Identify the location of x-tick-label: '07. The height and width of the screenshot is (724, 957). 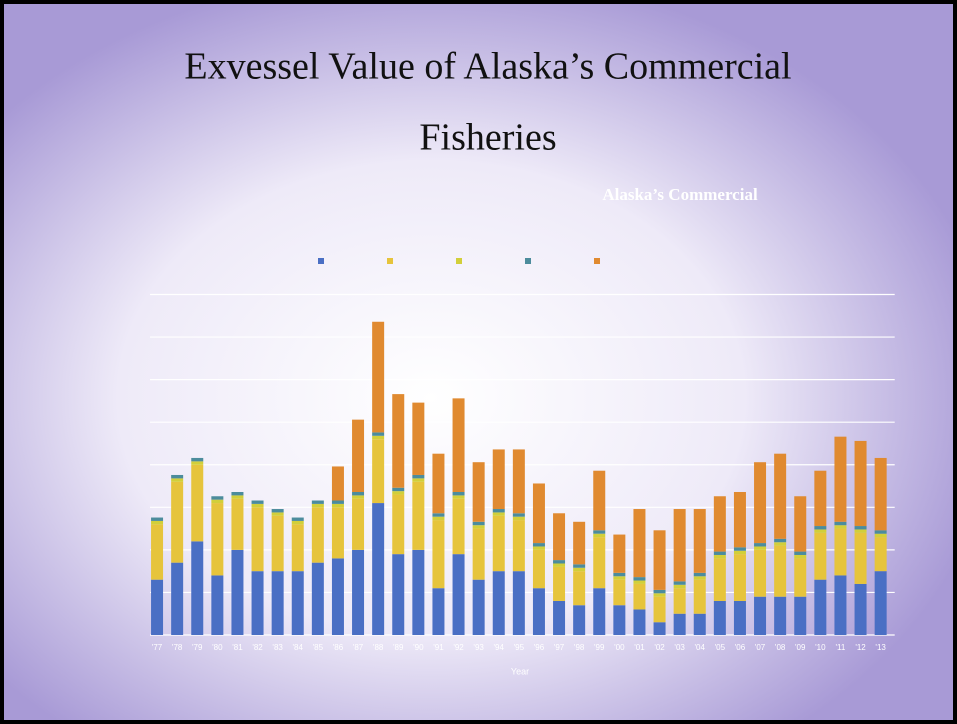
(760, 647).